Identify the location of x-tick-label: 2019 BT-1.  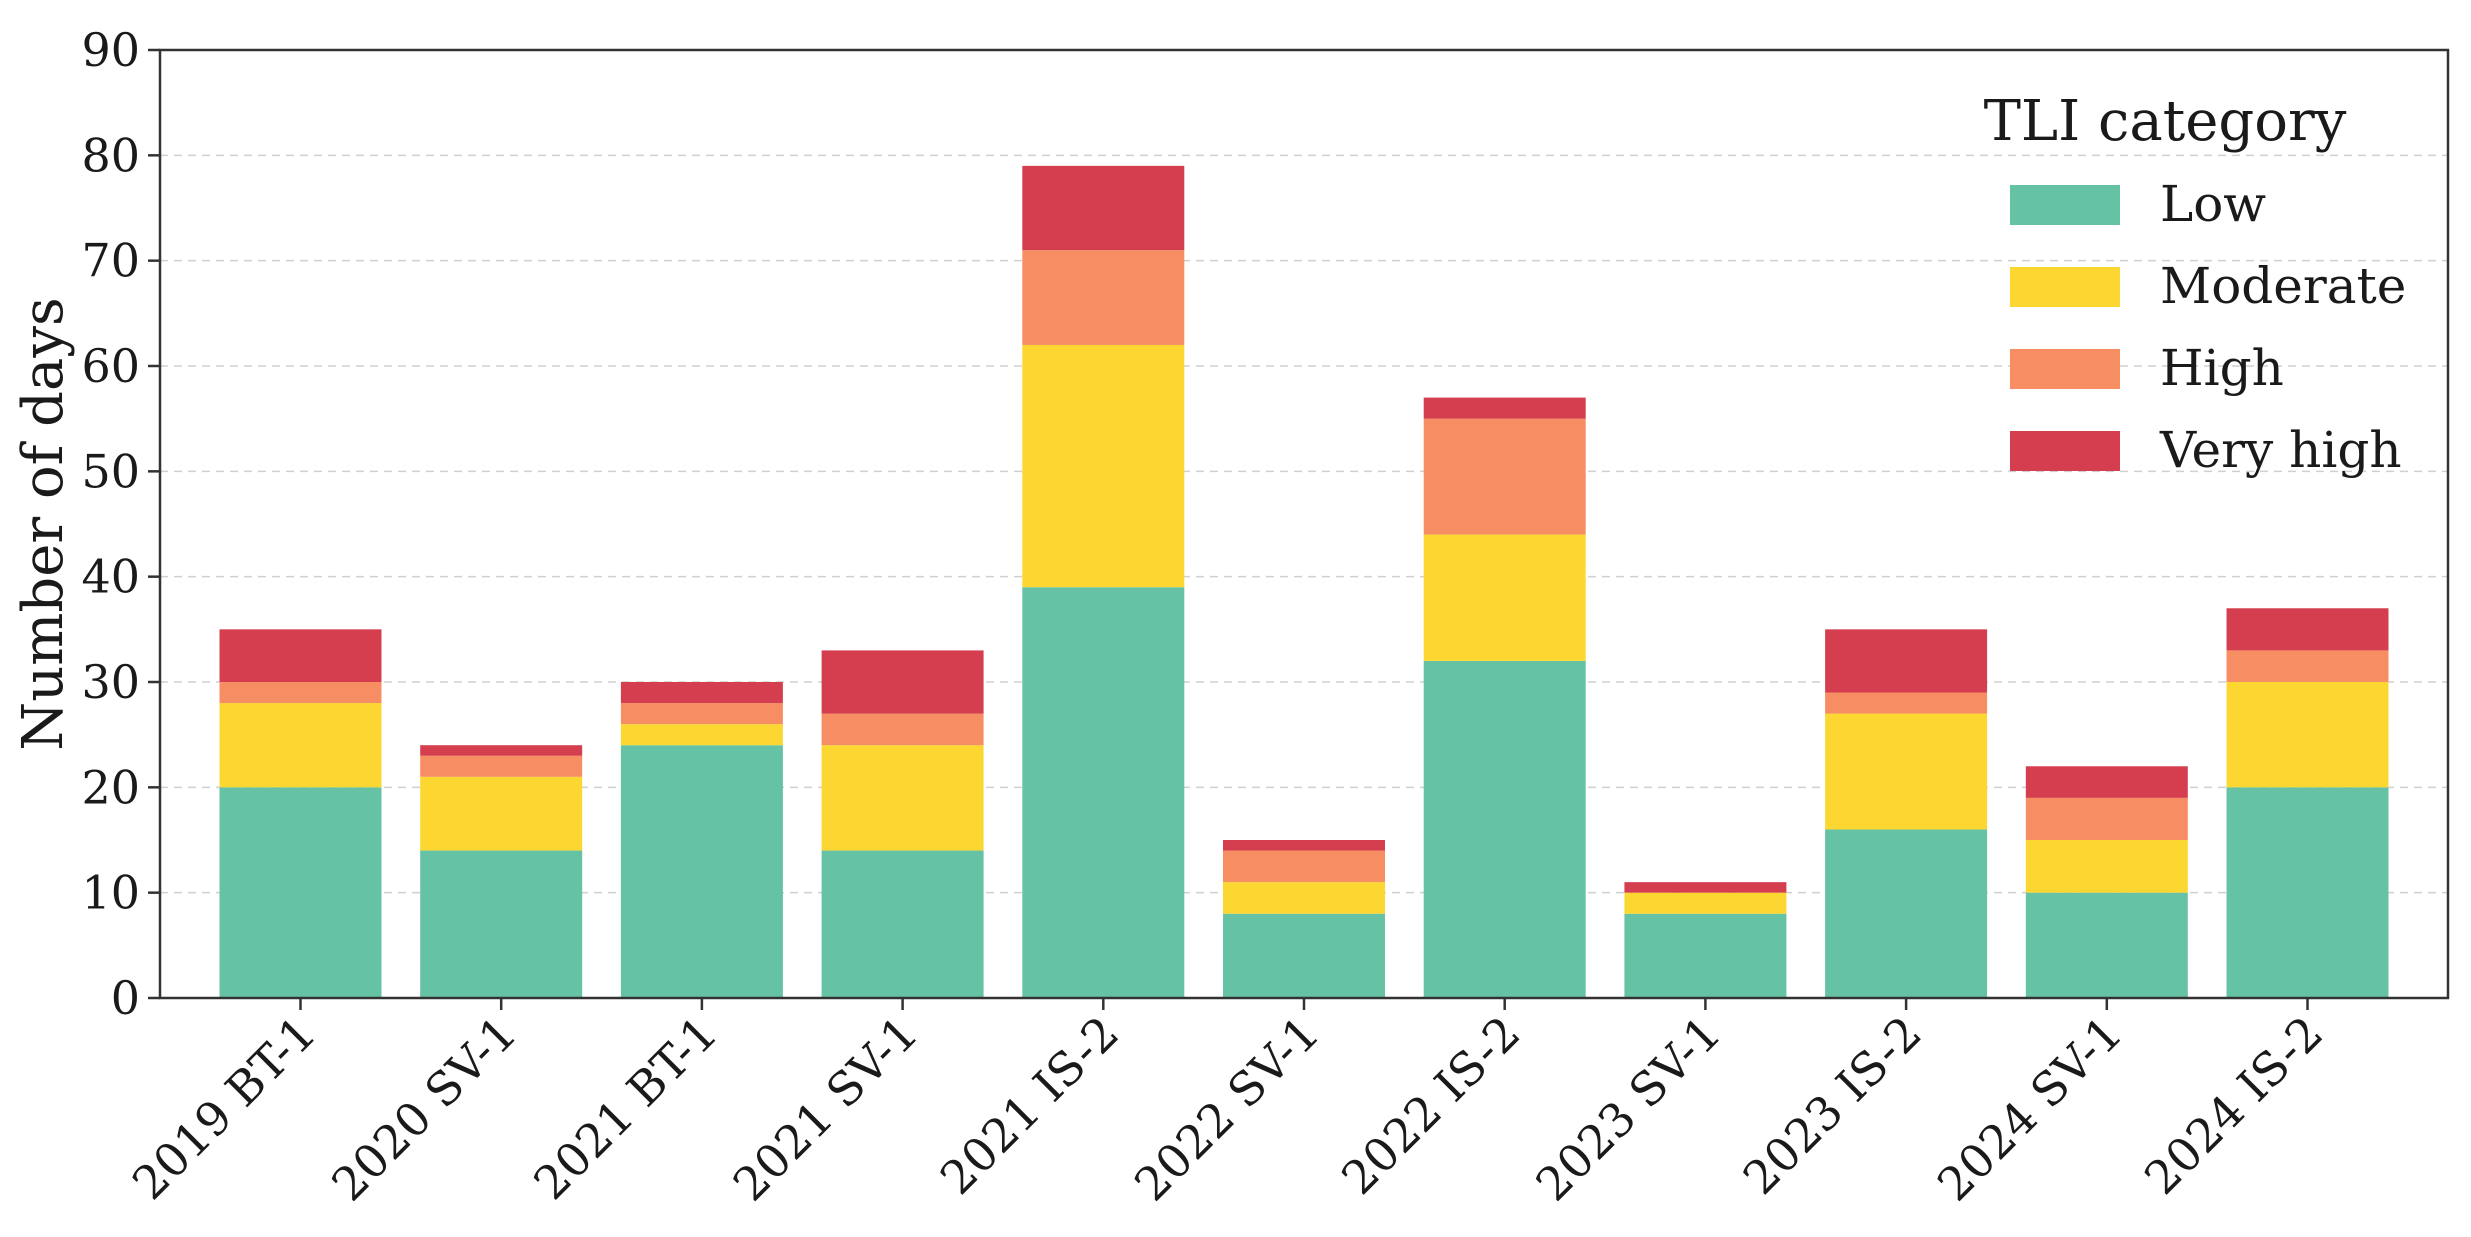
(224, 1108).